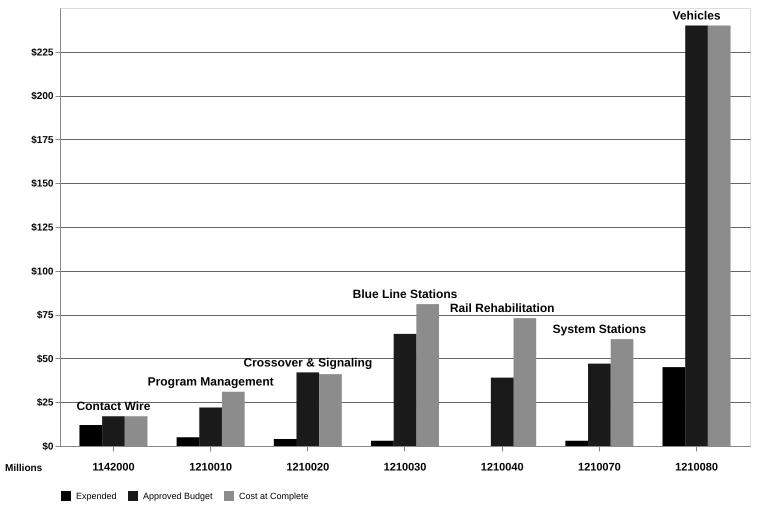  I want to click on y-tick-label: $25, so click(45, 403).